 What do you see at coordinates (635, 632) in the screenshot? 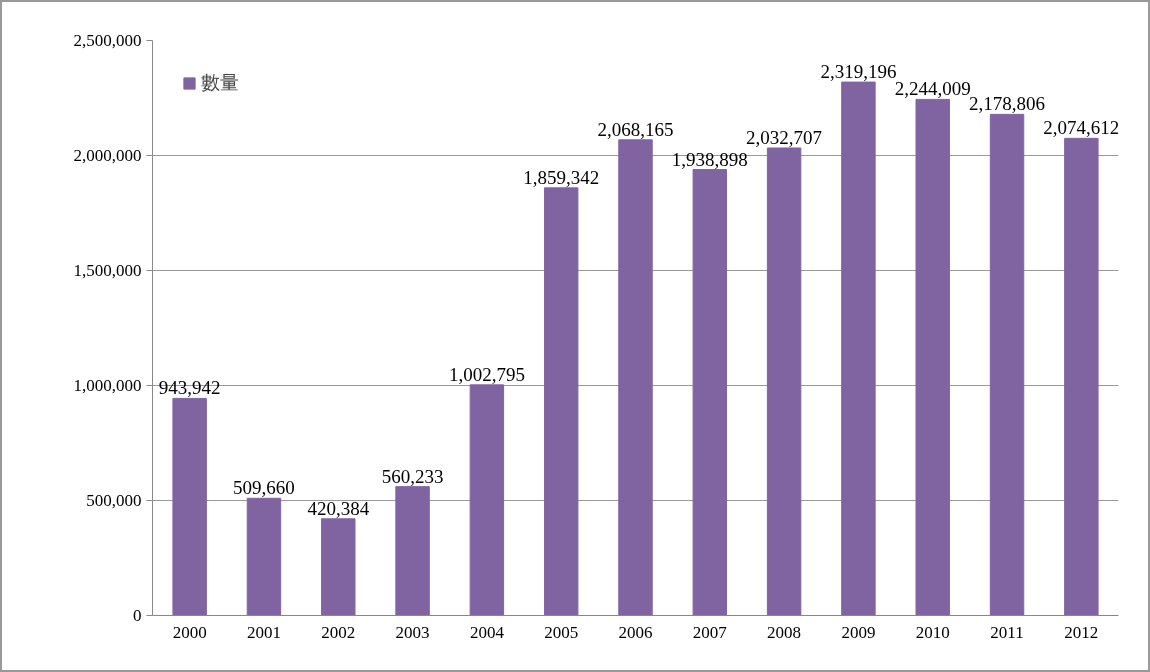
I see `x-tick-label: 2006` at bounding box center [635, 632].